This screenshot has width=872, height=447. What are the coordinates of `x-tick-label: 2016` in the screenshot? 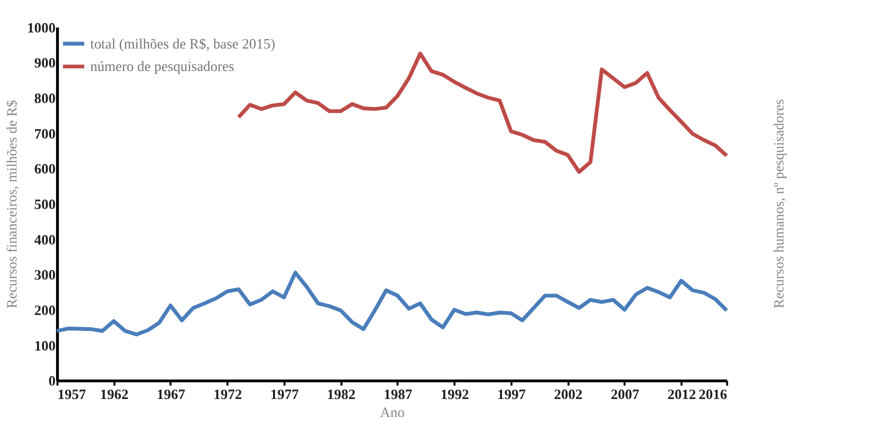 It's located at (713, 394).